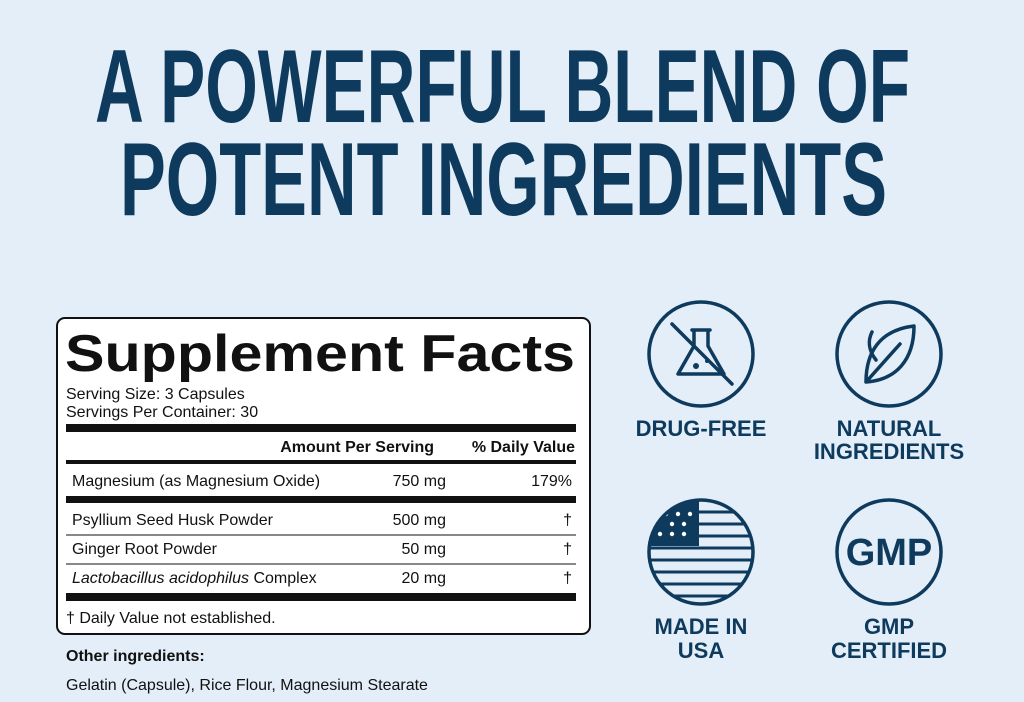  Describe the element at coordinates (424, 549) in the screenshot. I see `ingredient-amount: 50 mg` at that location.